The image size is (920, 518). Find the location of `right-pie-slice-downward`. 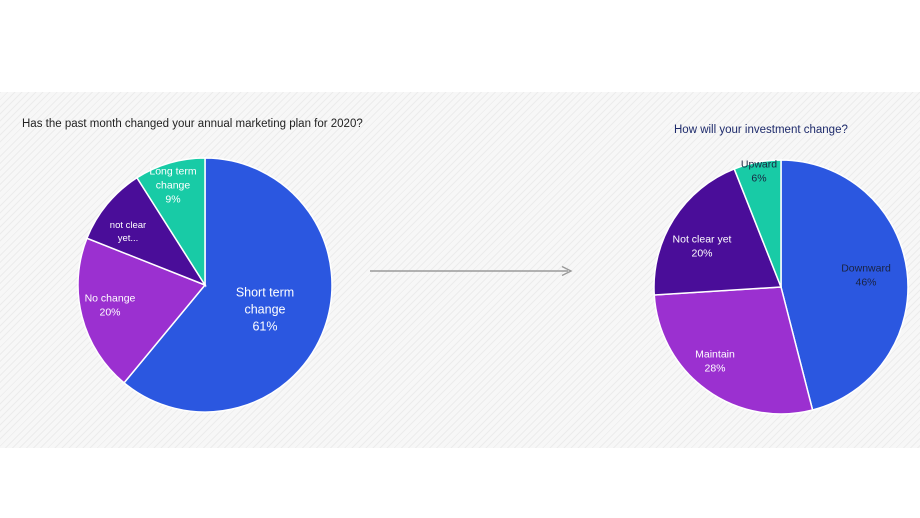

right-pie-slice-downward is located at coordinates (844, 285).